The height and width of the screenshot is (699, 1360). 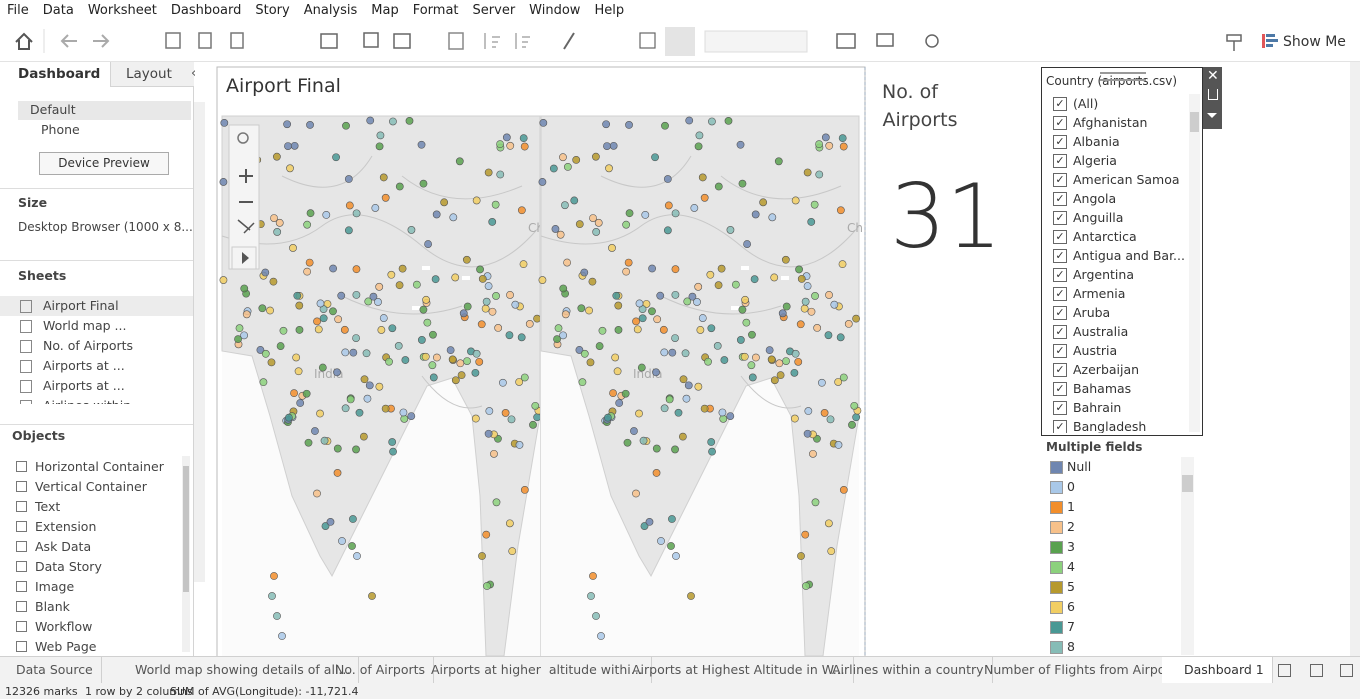 I want to click on tab-layout: Layout, so click(x=149, y=74).